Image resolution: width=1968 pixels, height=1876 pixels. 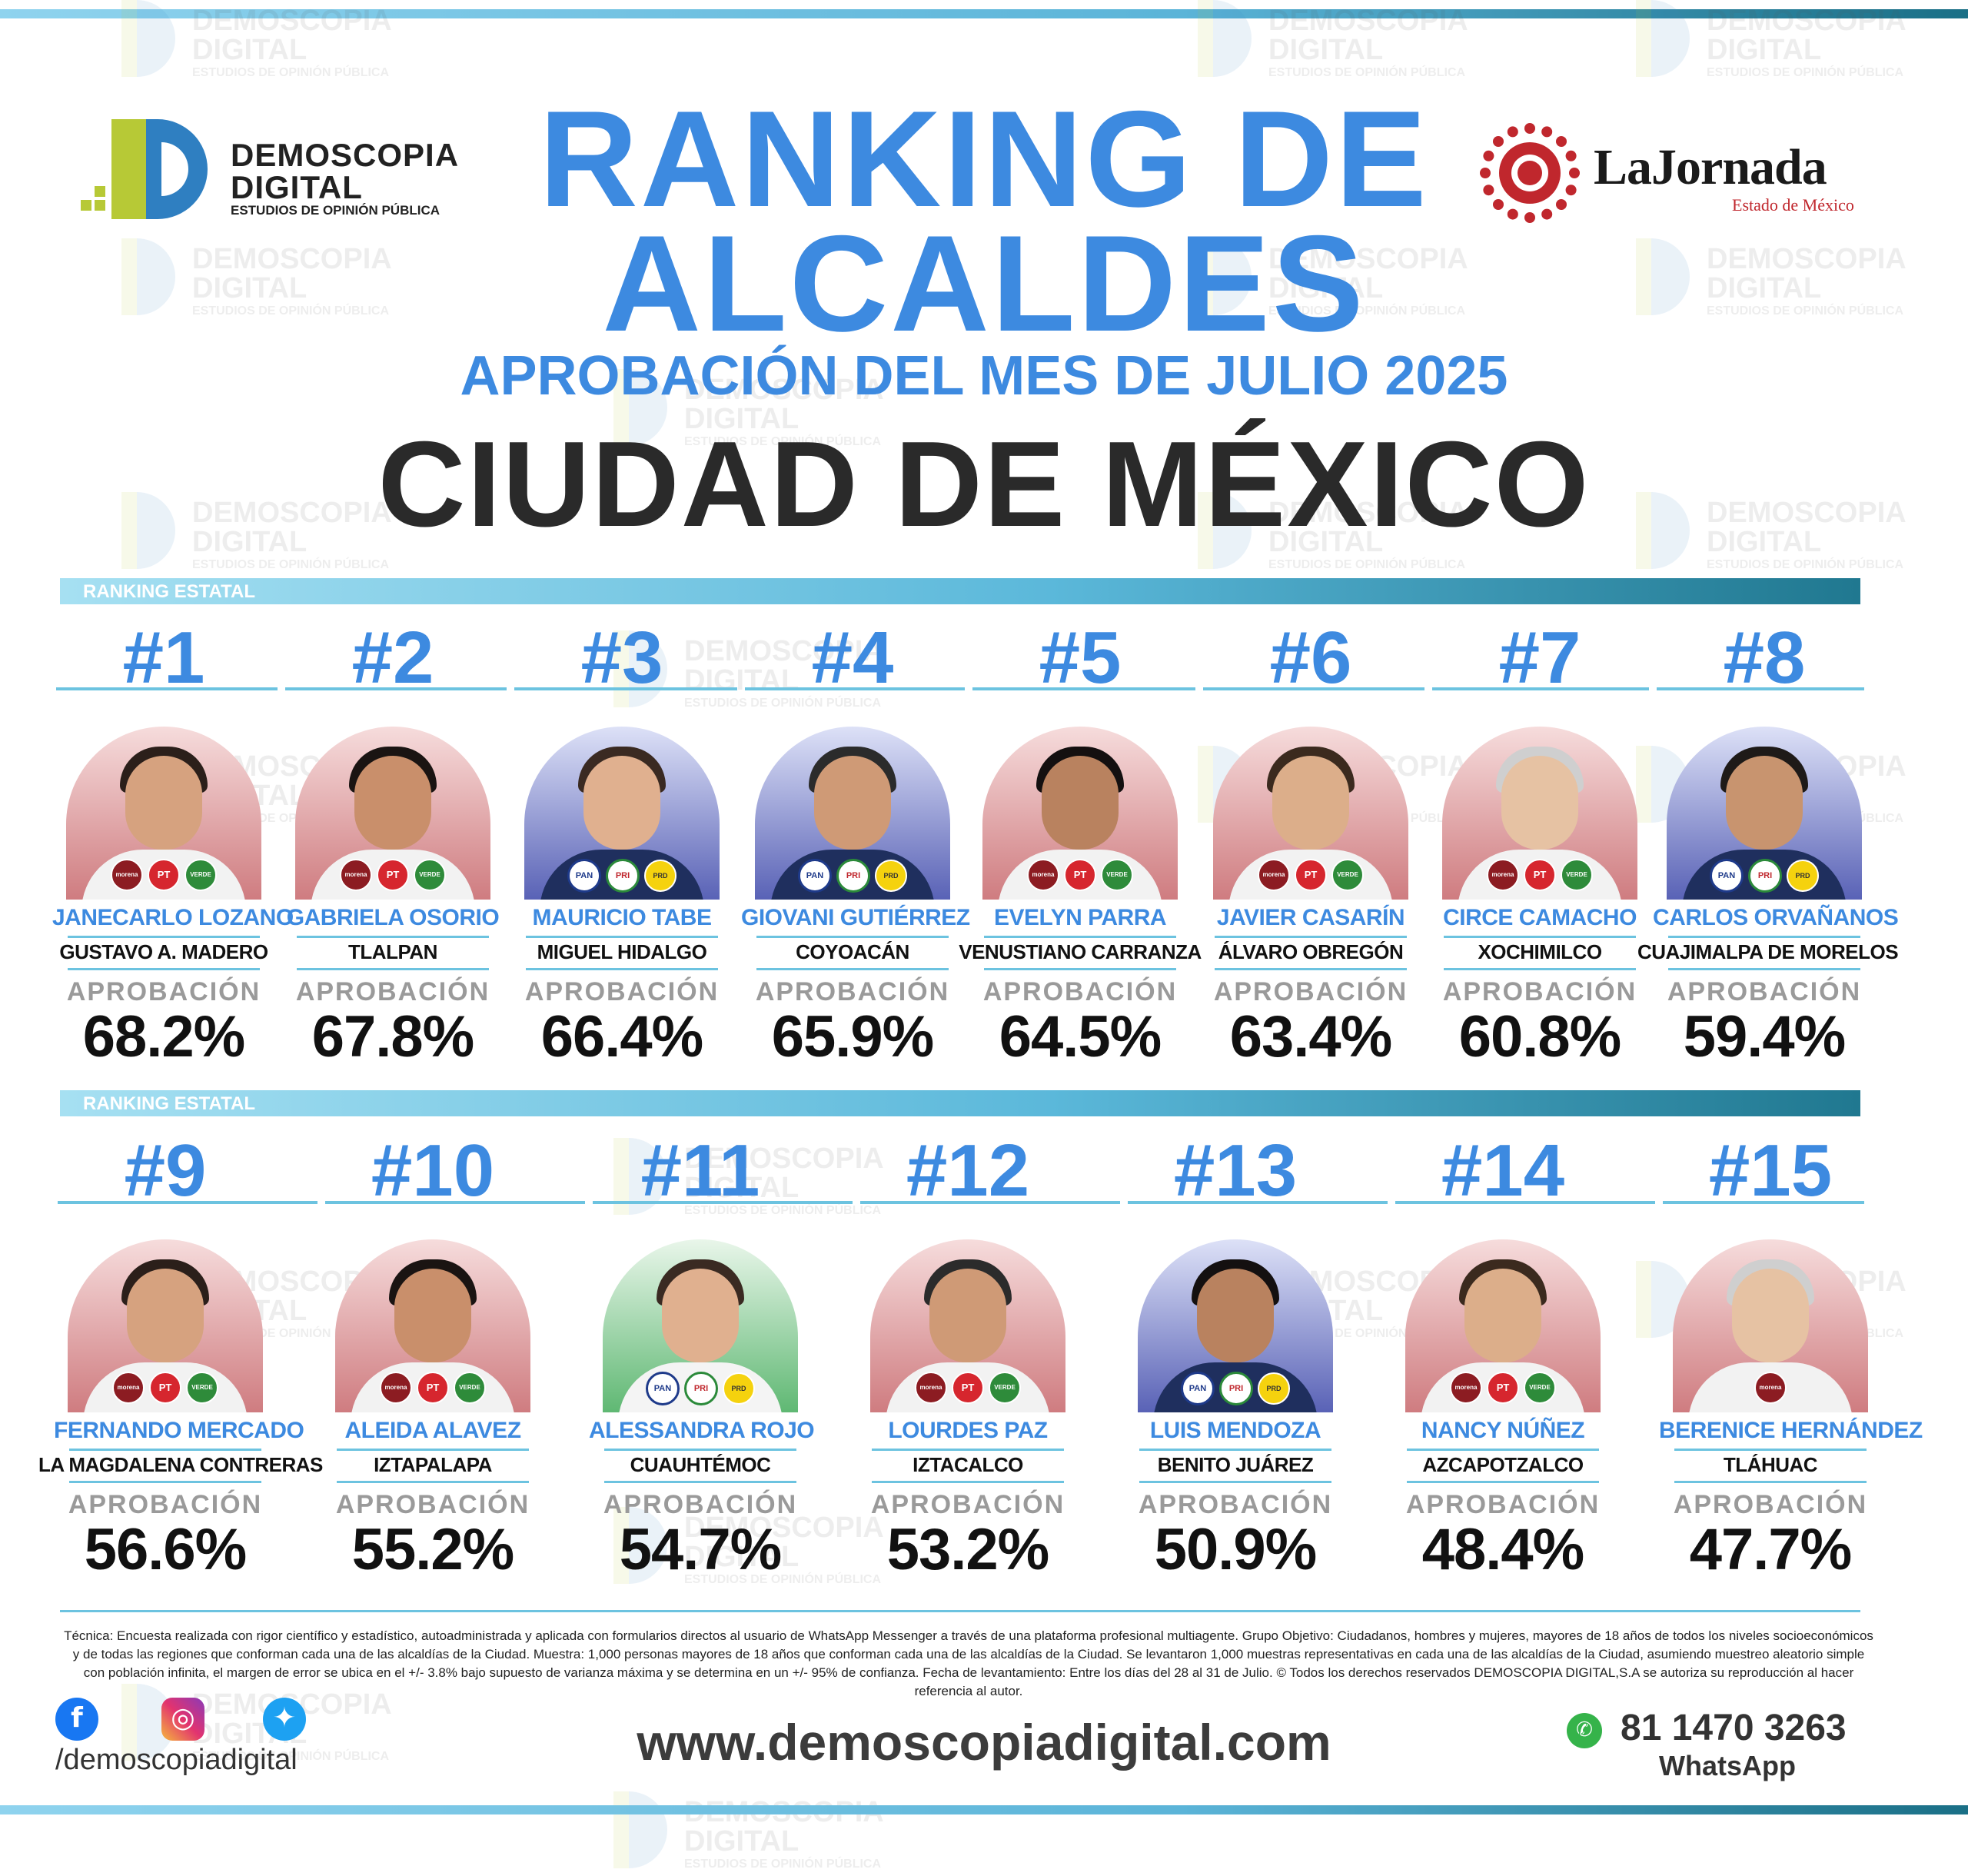 I want to click on alcaldia-name: TLÁHUAC, so click(x=1770, y=1464).